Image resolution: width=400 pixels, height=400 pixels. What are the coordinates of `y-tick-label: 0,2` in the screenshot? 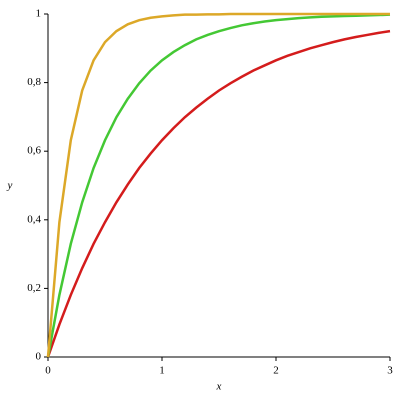 It's located at (34, 288).